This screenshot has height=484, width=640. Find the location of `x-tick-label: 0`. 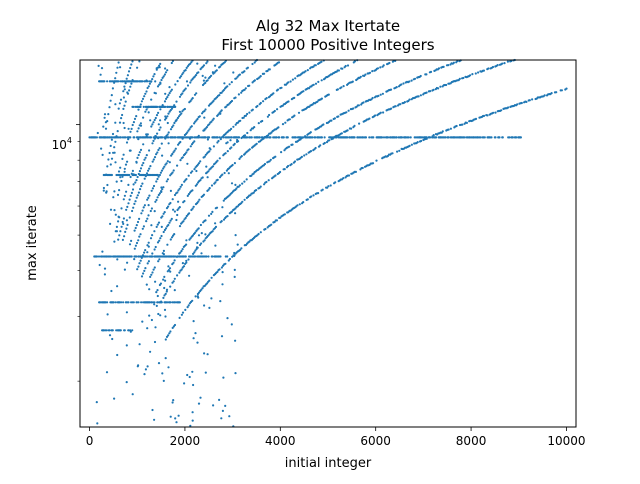

x-tick-label: 0 is located at coordinates (90, 441).